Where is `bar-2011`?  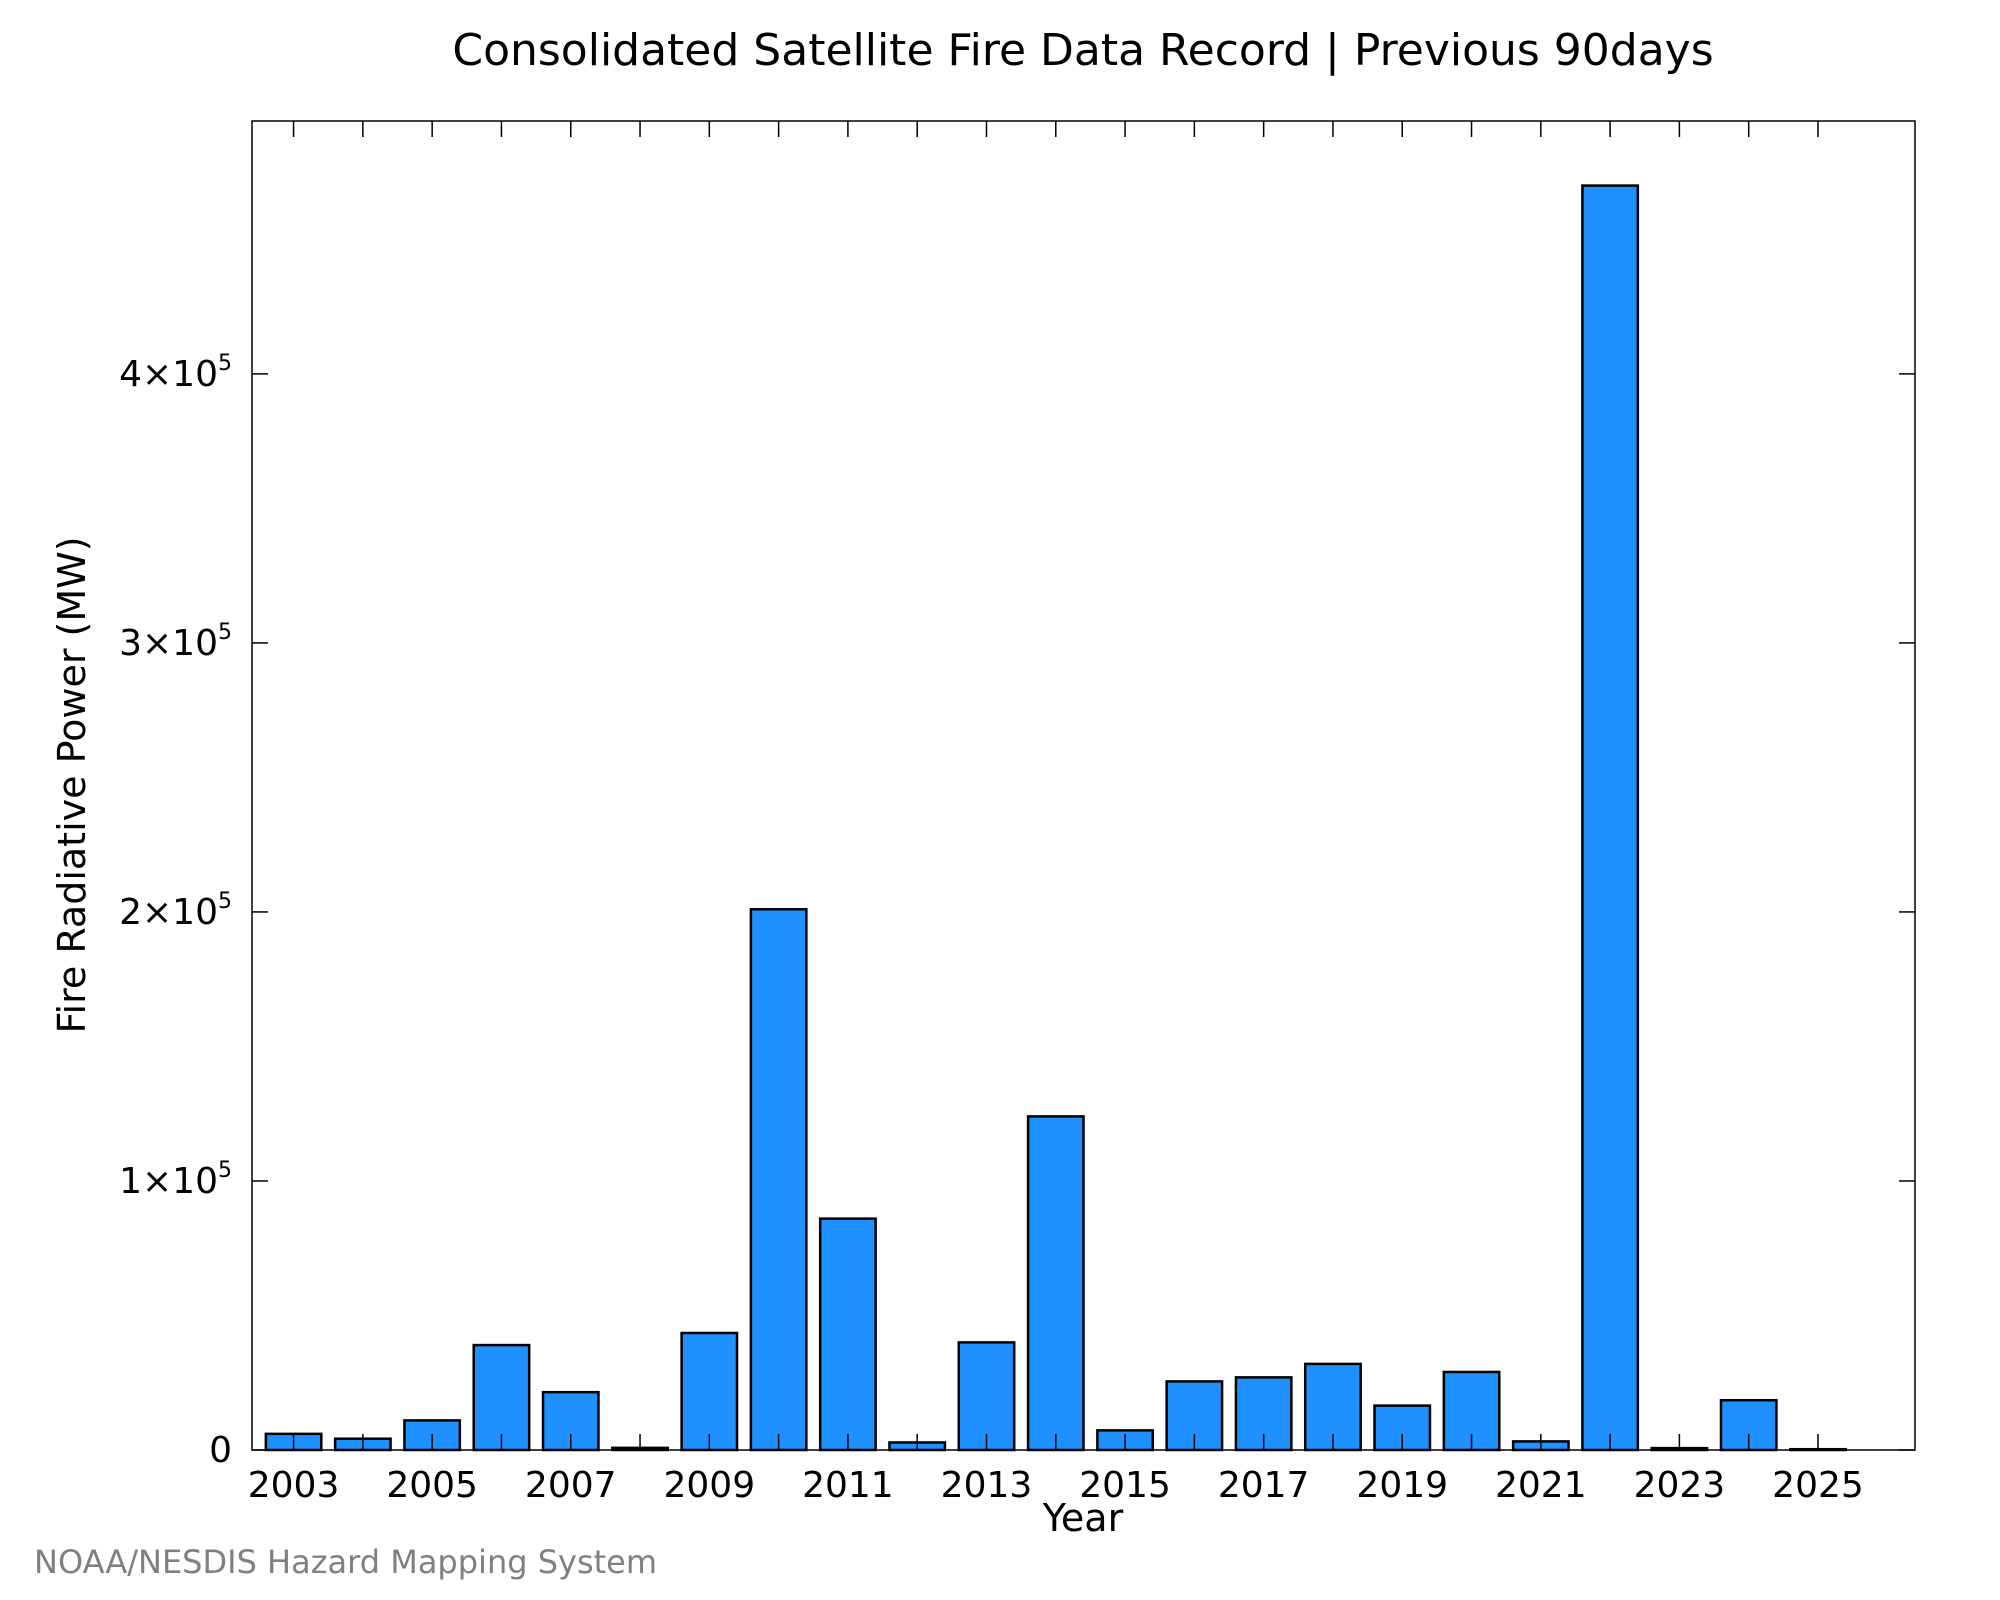 bar-2011 is located at coordinates (847, 1334).